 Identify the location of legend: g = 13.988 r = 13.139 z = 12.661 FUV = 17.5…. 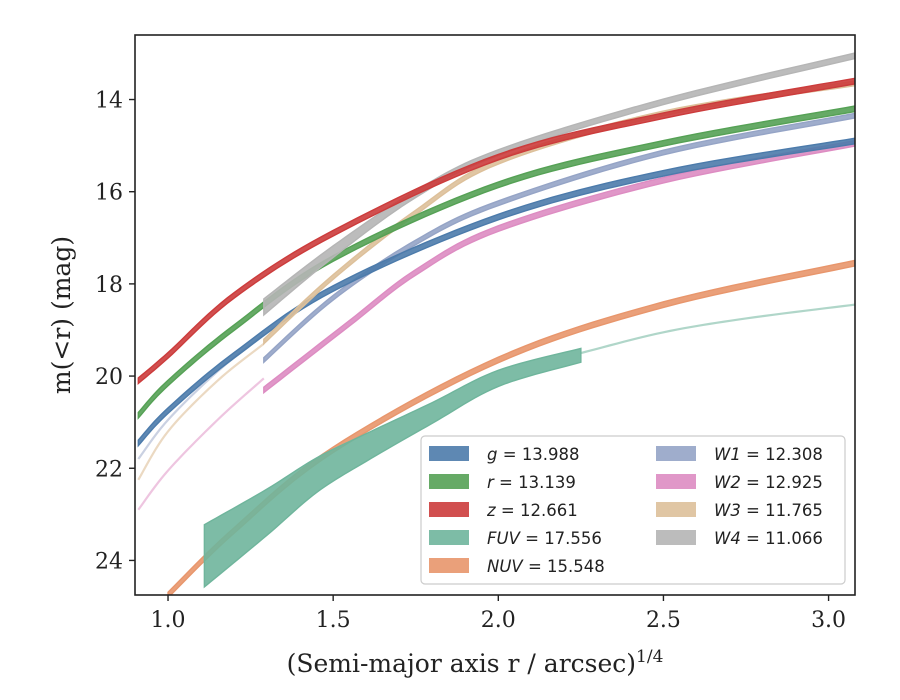
(633, 510).